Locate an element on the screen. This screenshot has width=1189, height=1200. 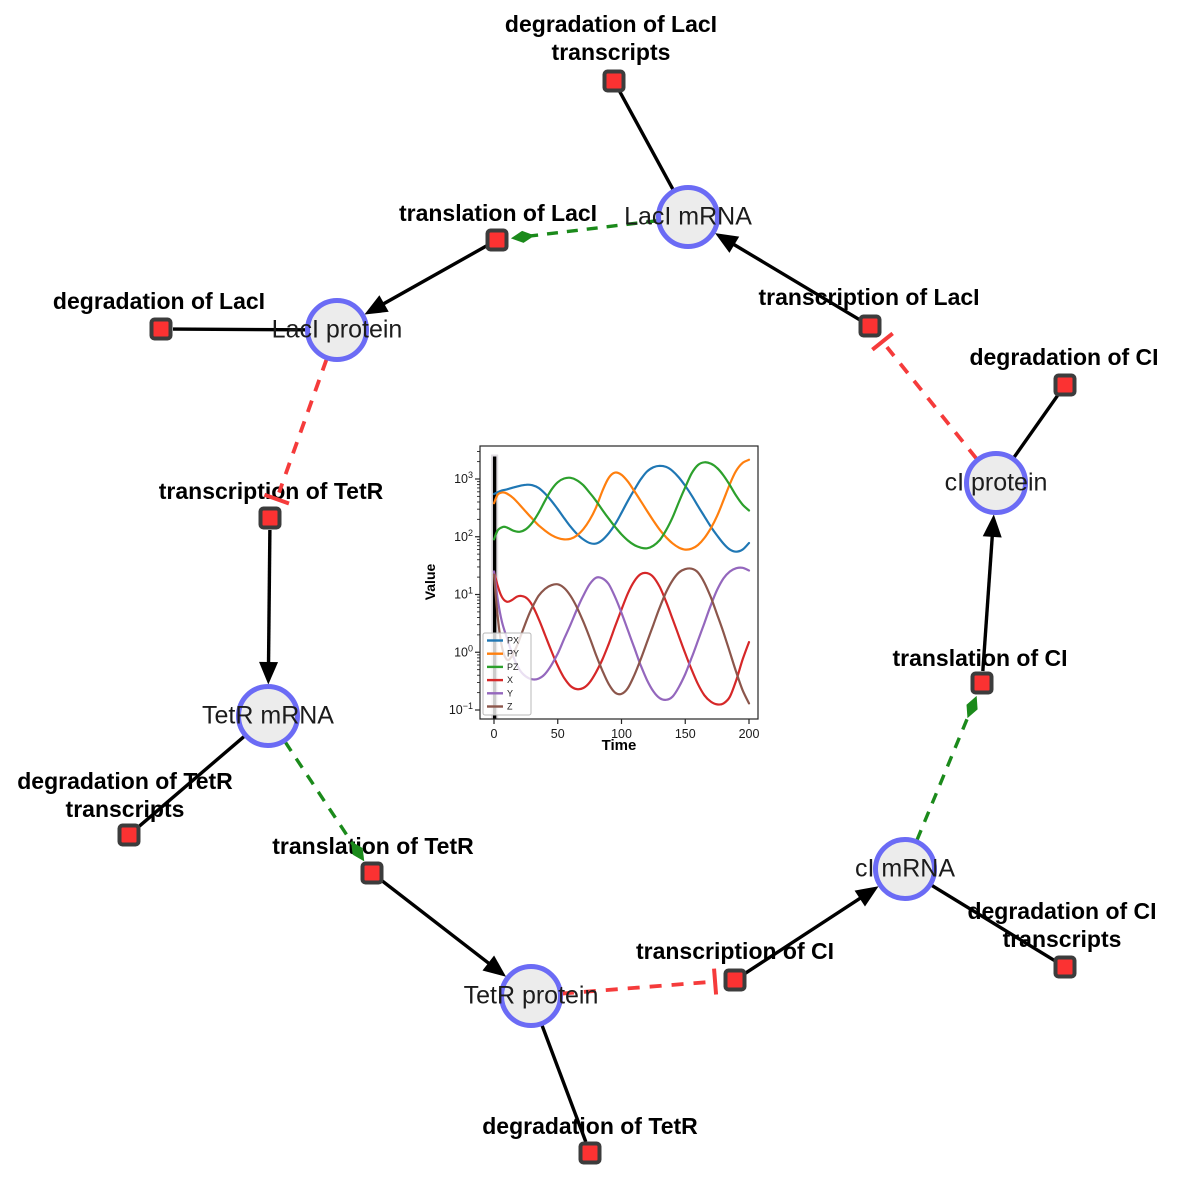
axes-box is located at coordinates (619, 582).